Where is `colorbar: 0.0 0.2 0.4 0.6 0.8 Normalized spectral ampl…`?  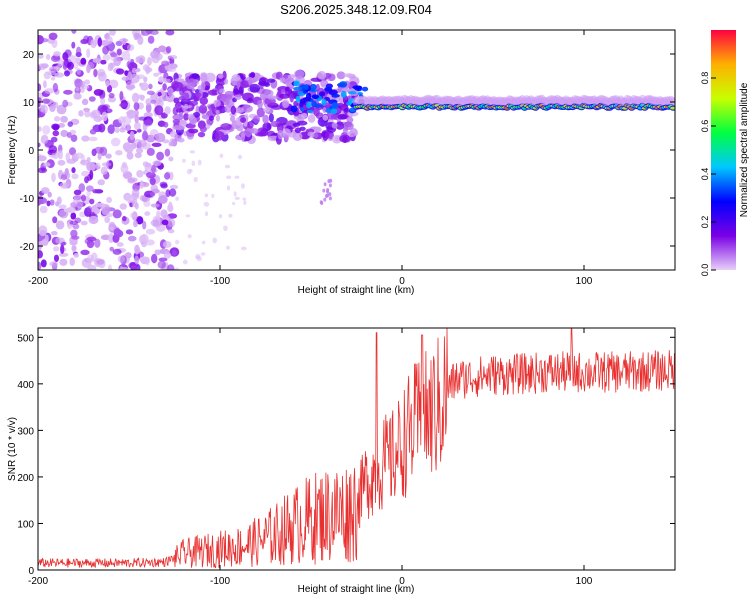 colorbar: 0.0 0.2 0.4 0.6 0.8 Normalized spectral ampl… is located at coordinates (725, 153).